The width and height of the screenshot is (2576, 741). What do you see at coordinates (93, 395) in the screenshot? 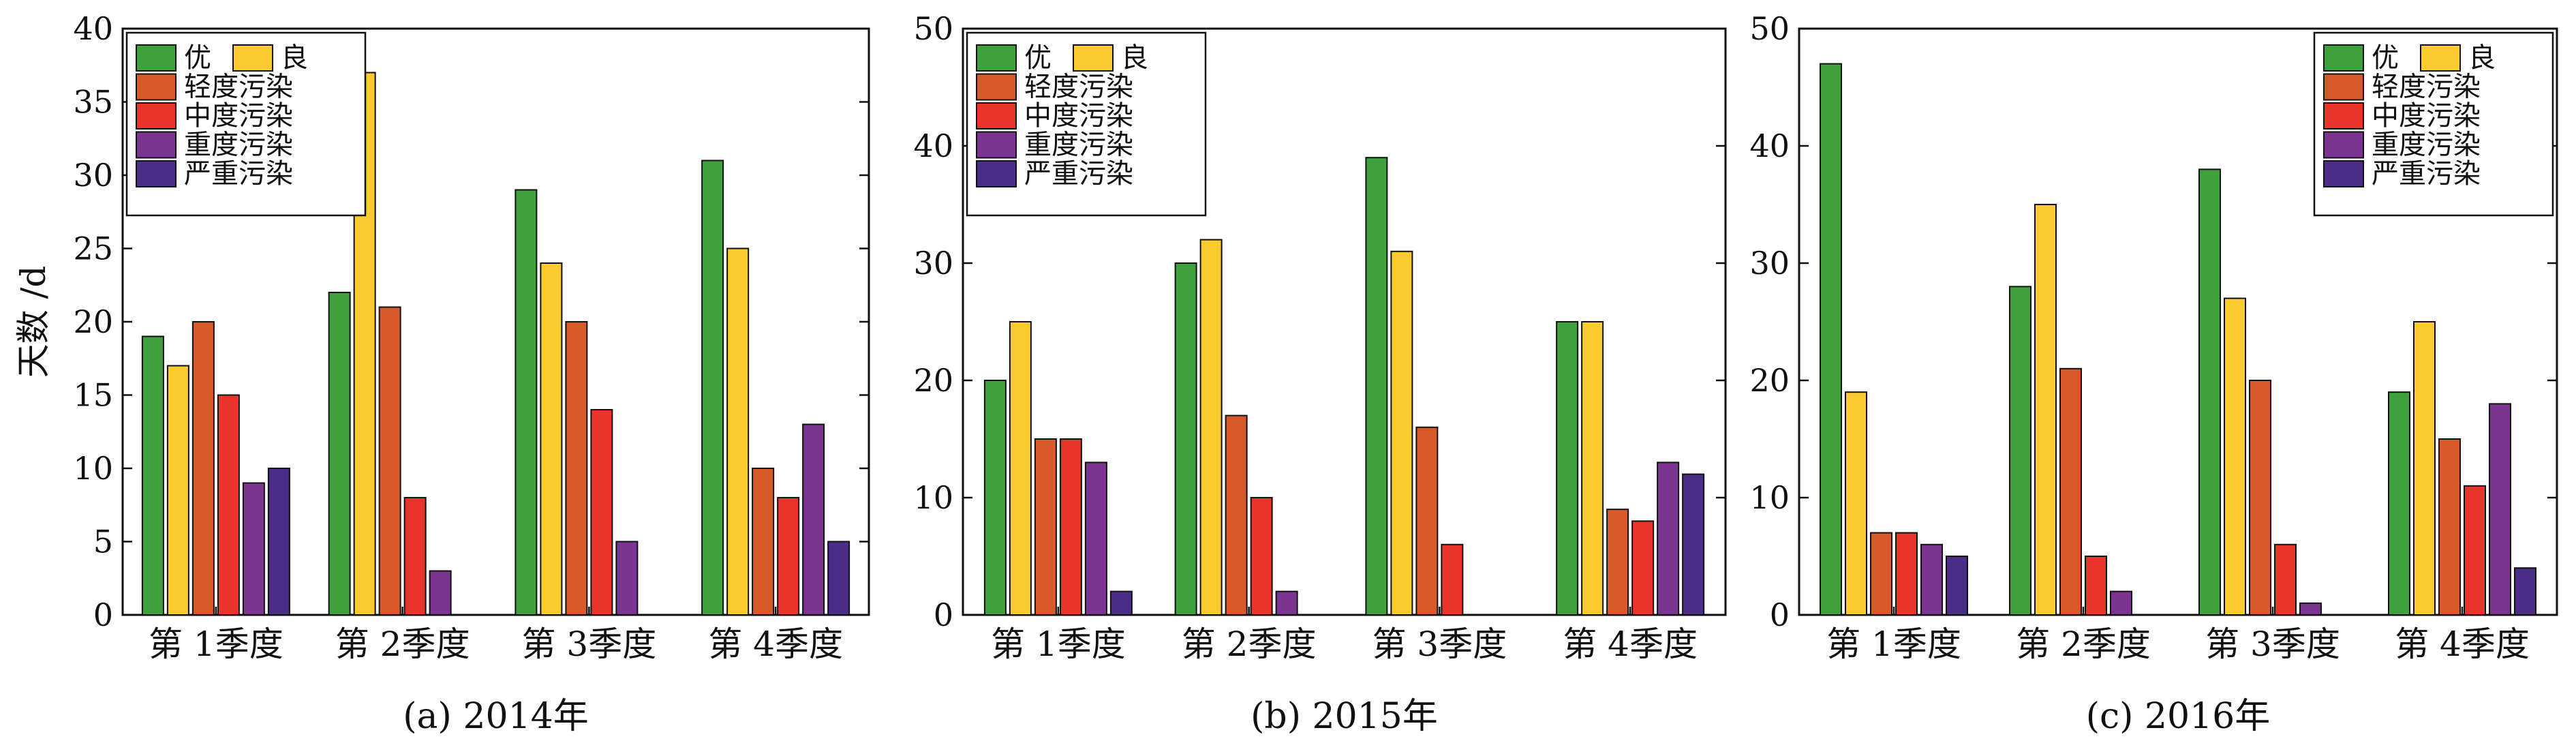
I see `y-tick-label: 15` at bounding box center [93, 395].